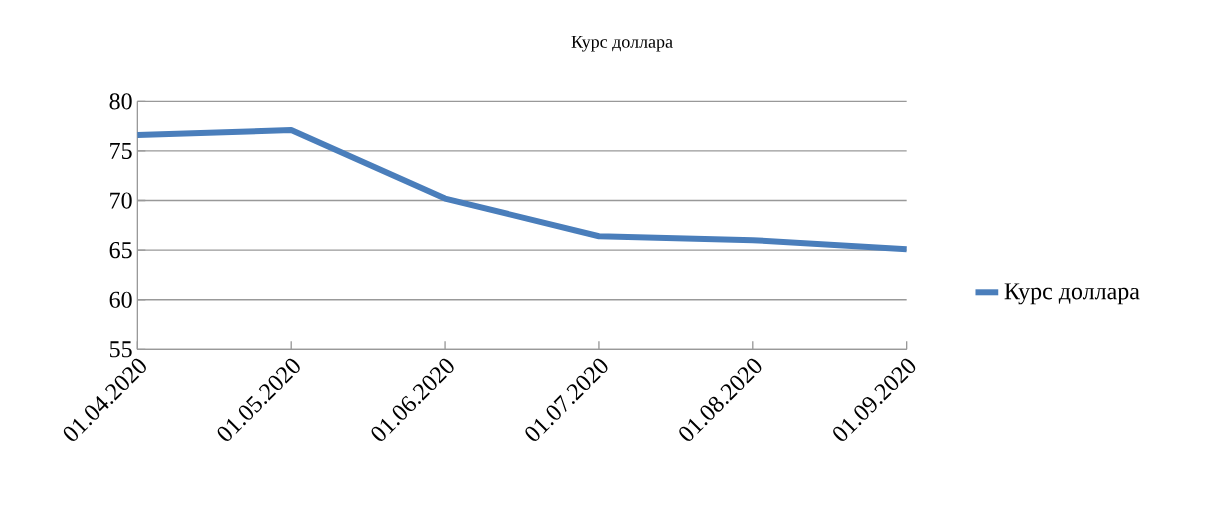  I want to click on legend-label: Курс доллара, so click(1072, 294).